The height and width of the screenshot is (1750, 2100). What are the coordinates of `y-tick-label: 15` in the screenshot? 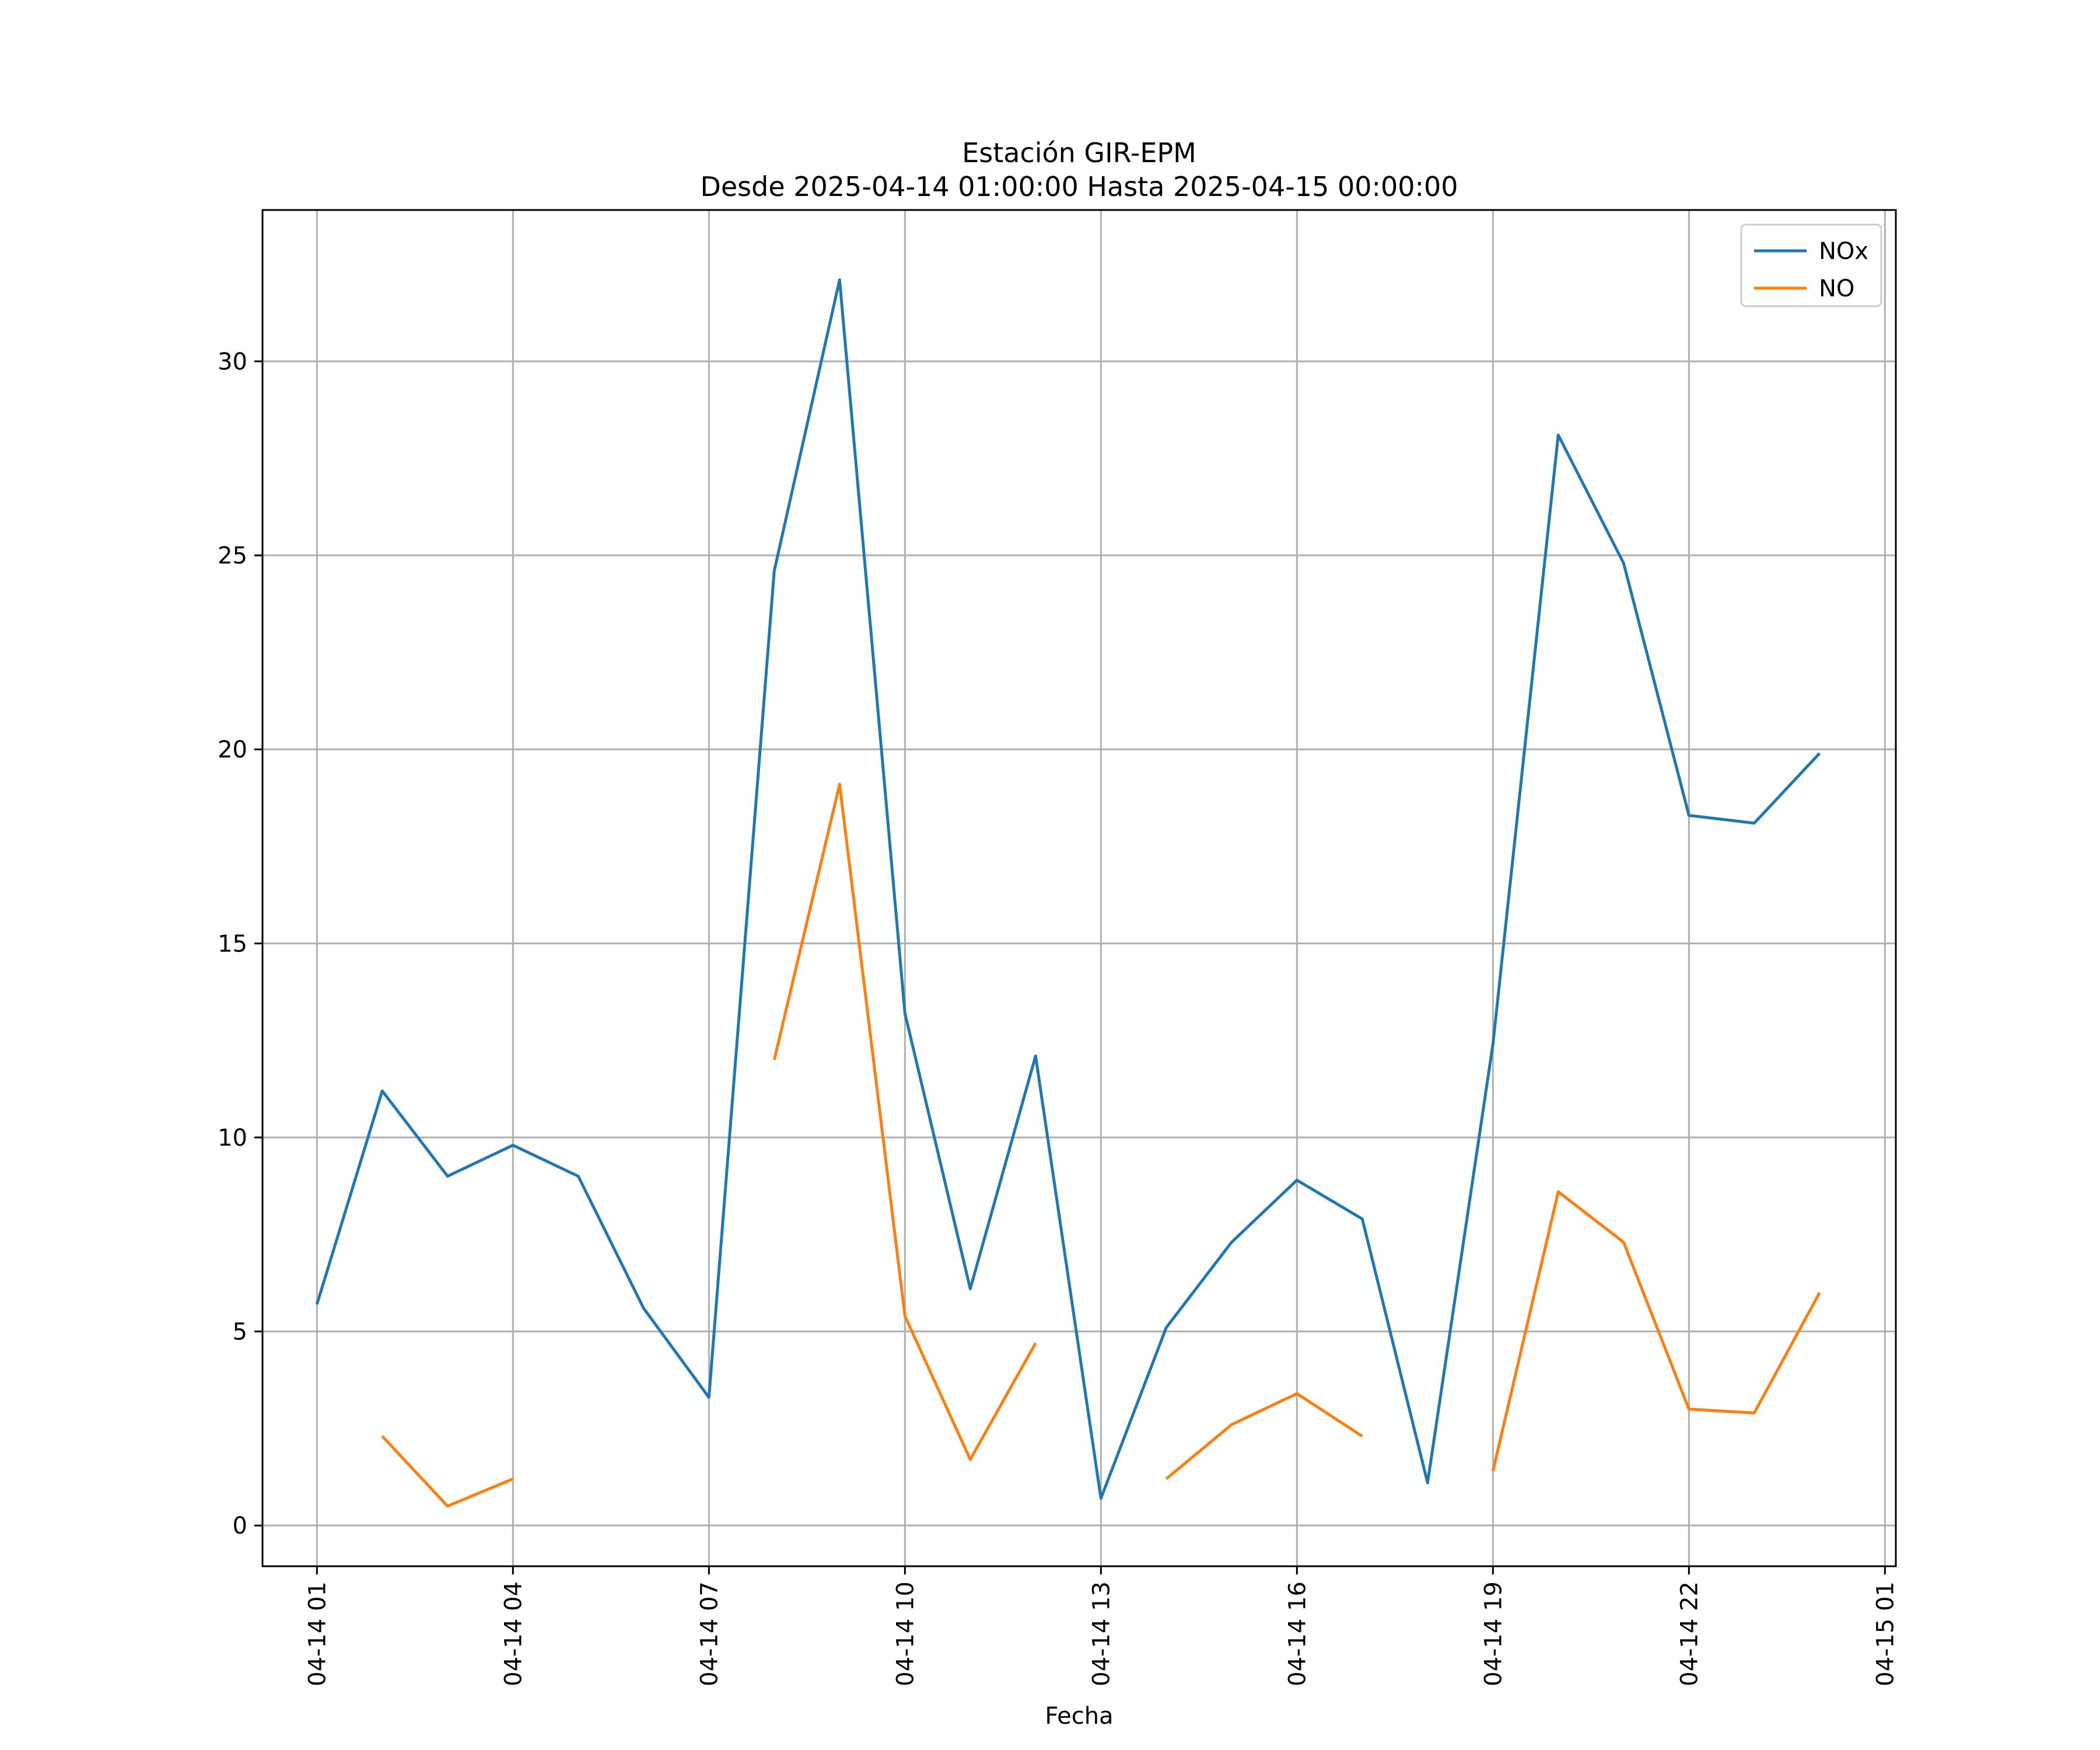 It's located at (232, 943).